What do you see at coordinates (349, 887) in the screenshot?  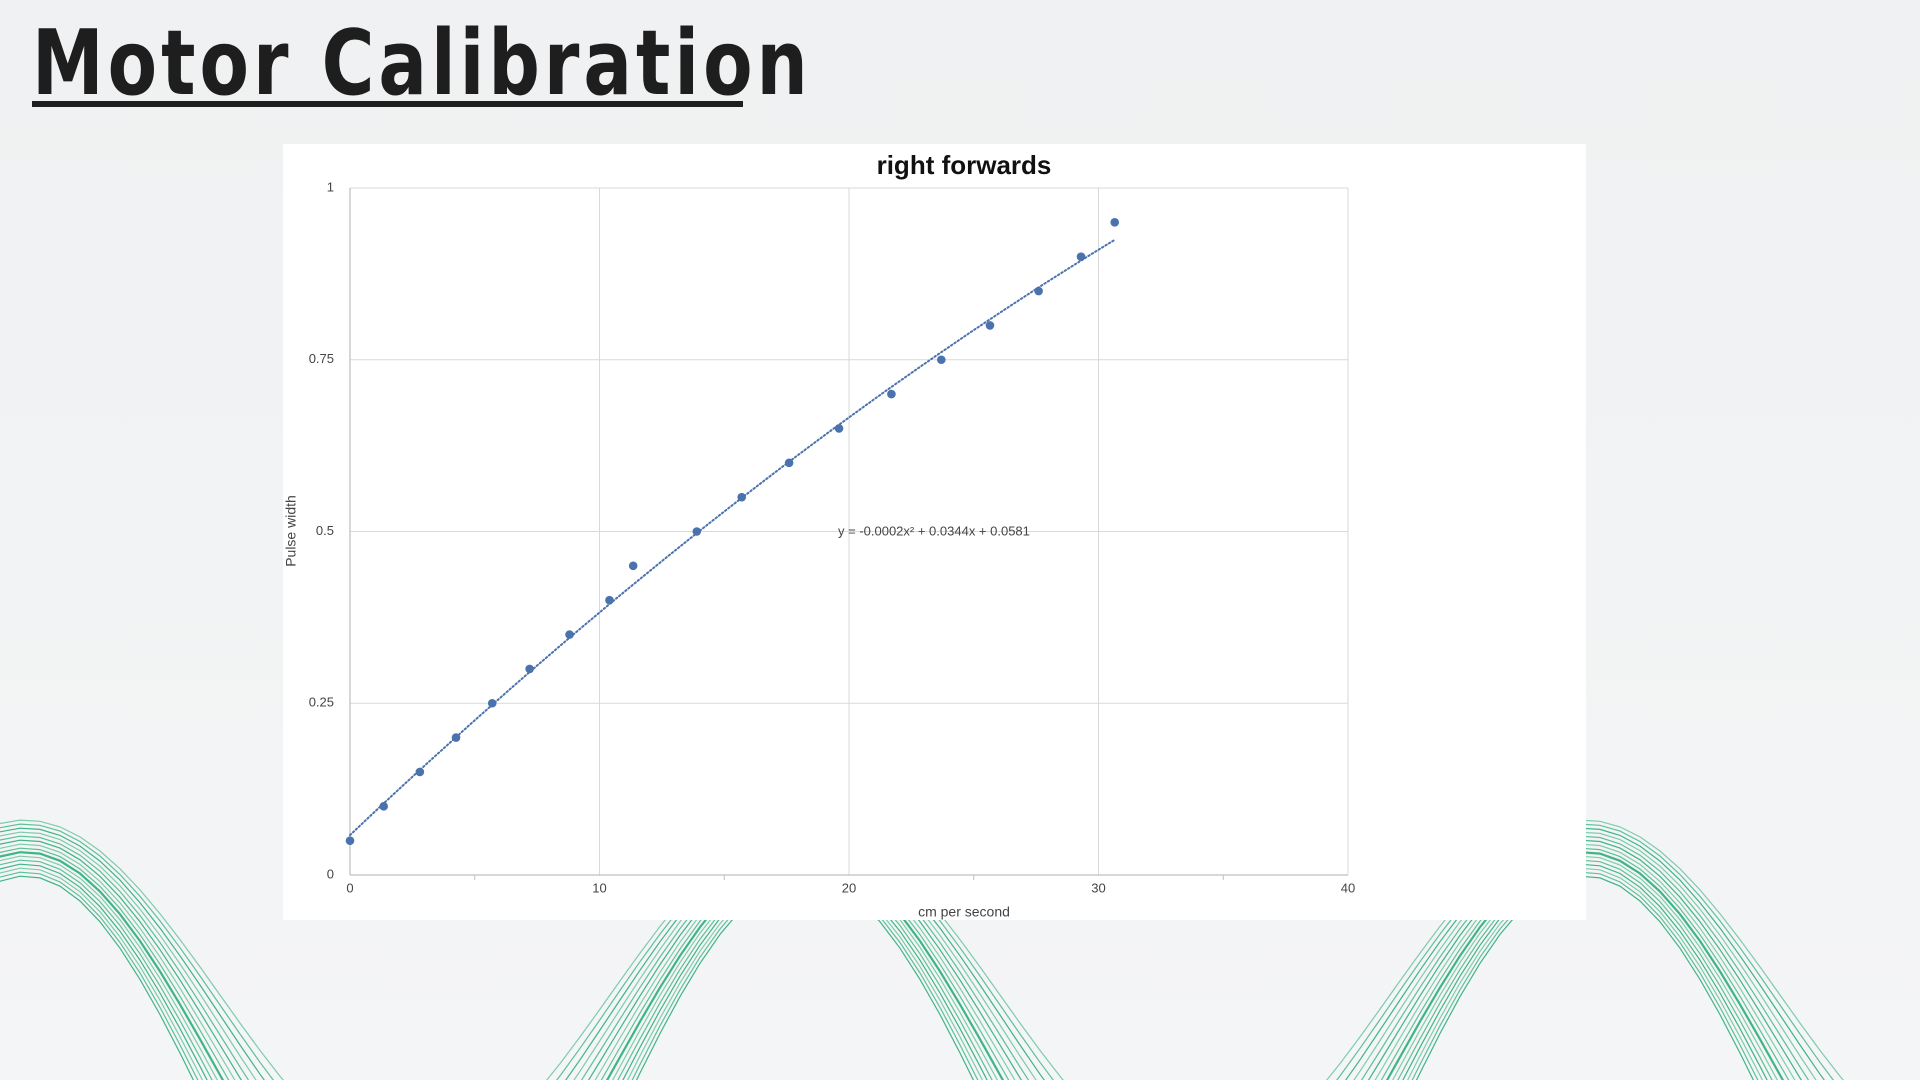 I see `x-tick-label: 0` at bounding box center [349, 887].